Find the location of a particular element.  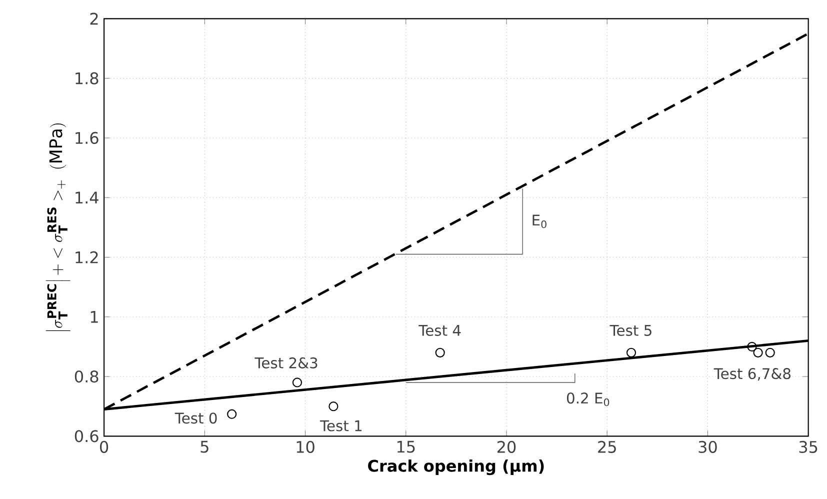

x-axis-title: Crack opening (μm) is located at coordinates (456, 468).